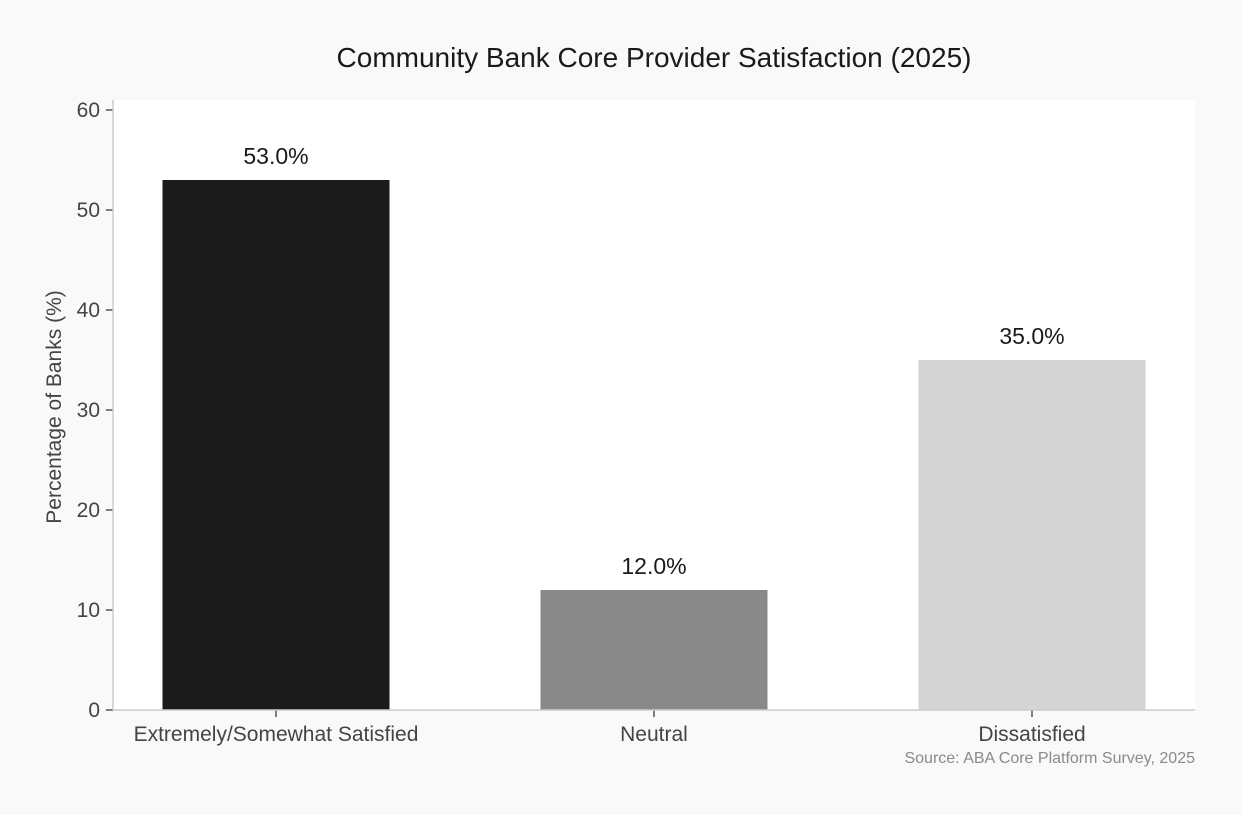  Describe the element at coordinates (94, 710) in the screenshot. I see `y-tick-label-0: 0` at that location.